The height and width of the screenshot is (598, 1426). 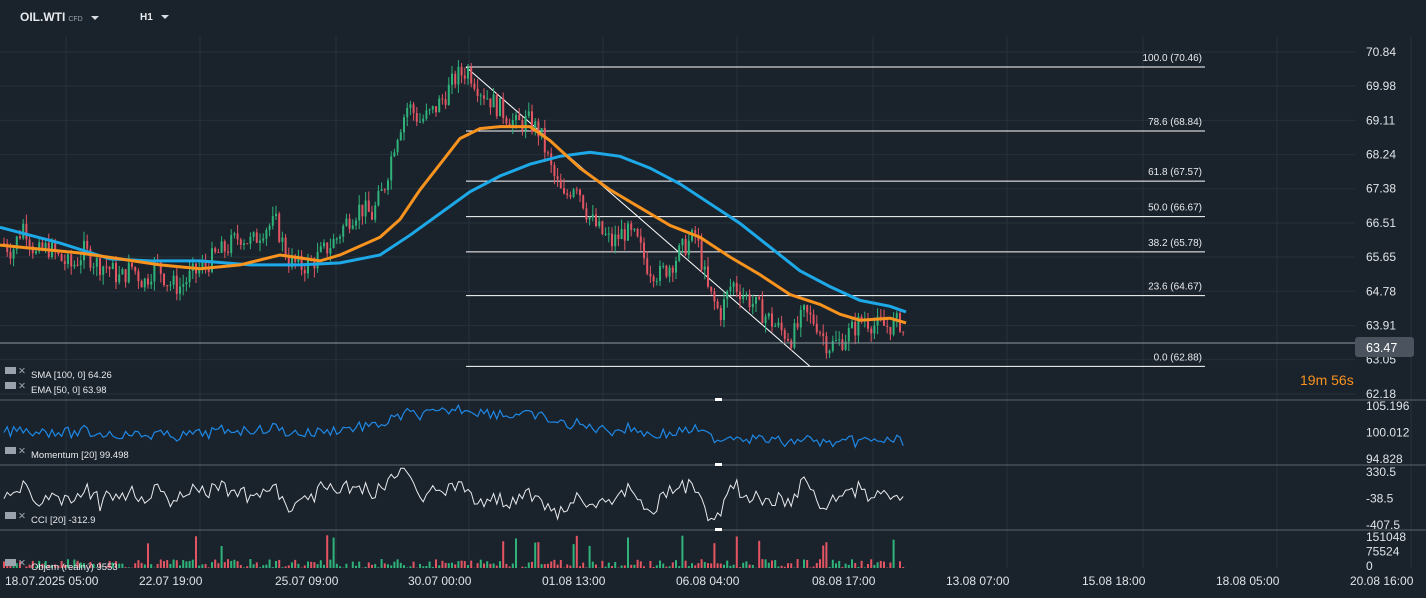 What do you see at coordinates (638, 216) in the screenshot?
I see `fib-trend-line` at bounding box center [638, 216].